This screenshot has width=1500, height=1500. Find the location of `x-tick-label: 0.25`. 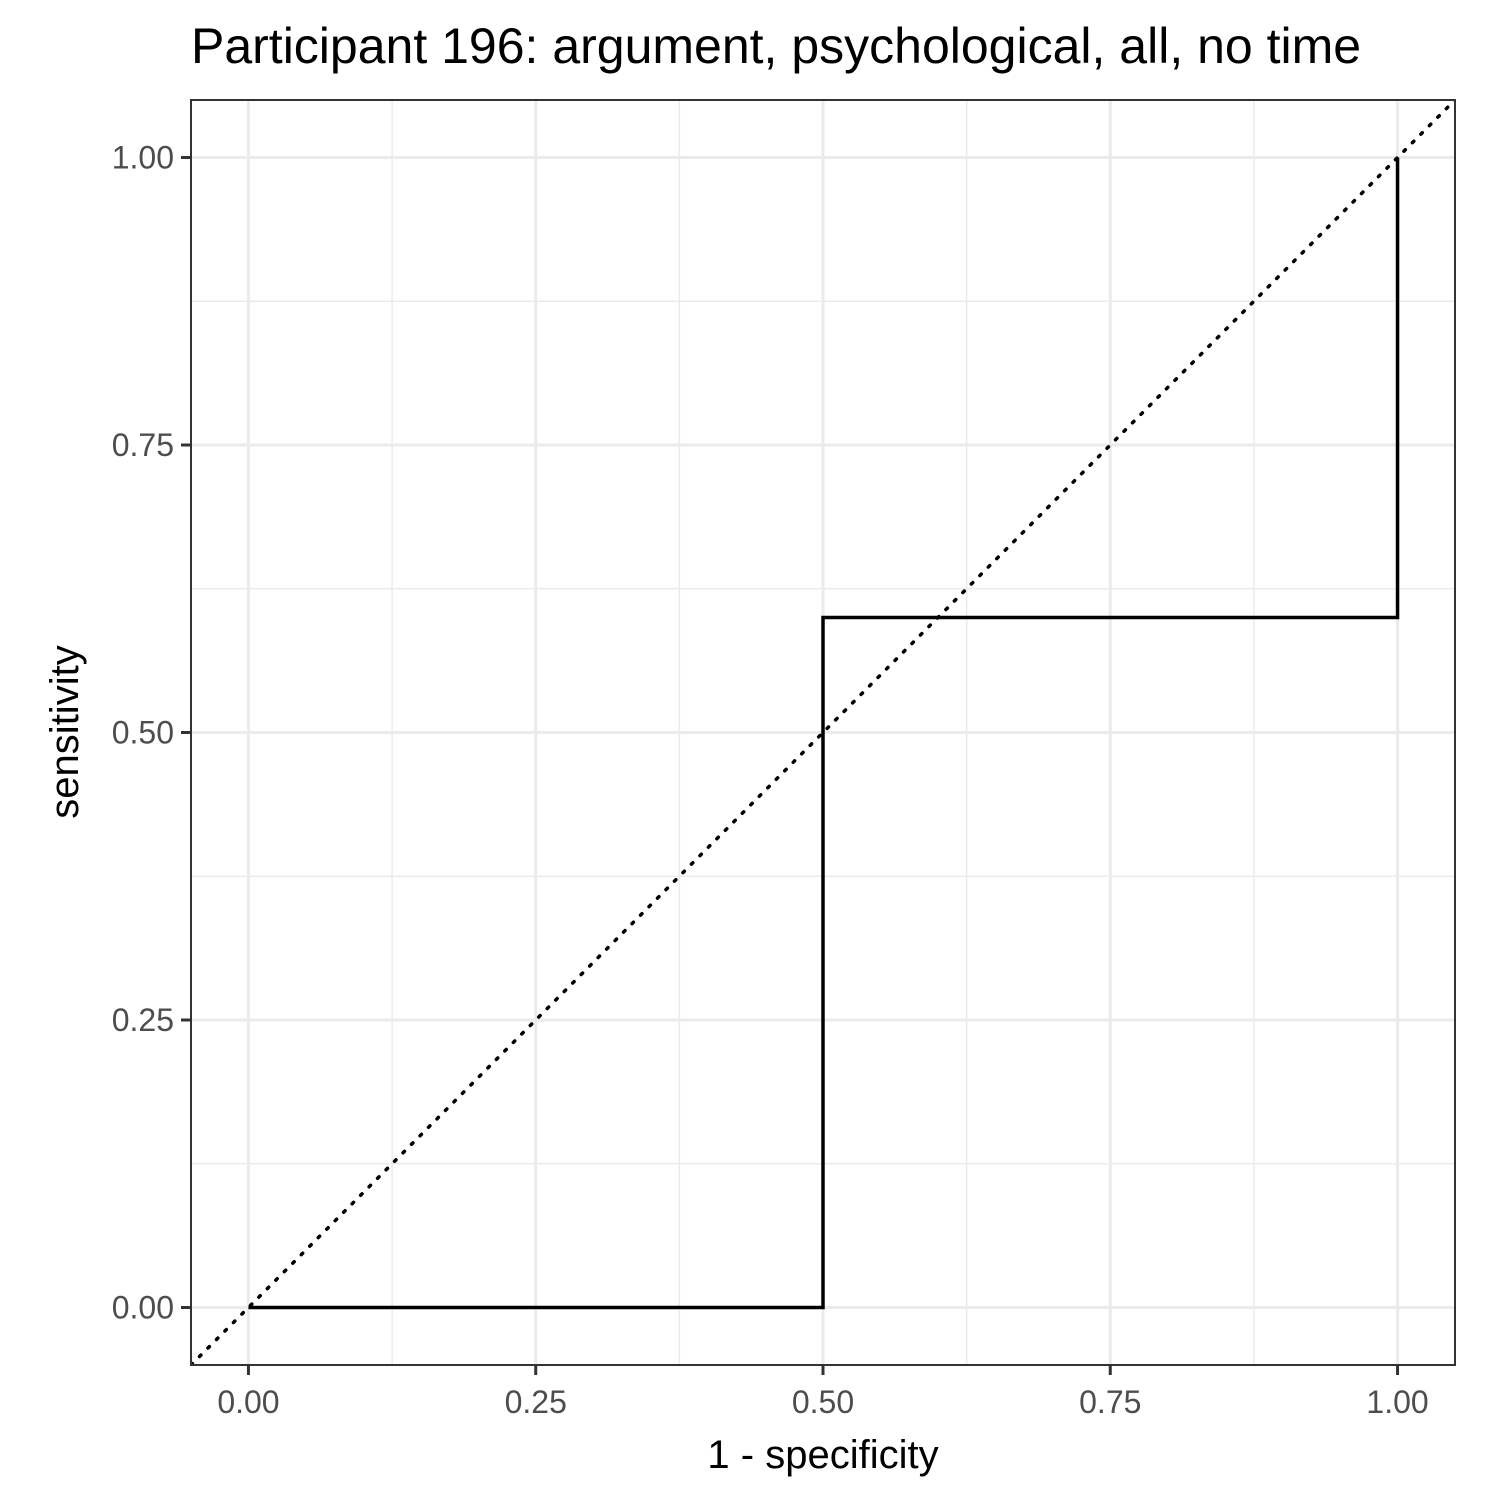

x-tick-label: 0.25 is located at coordinates (536, 1402).